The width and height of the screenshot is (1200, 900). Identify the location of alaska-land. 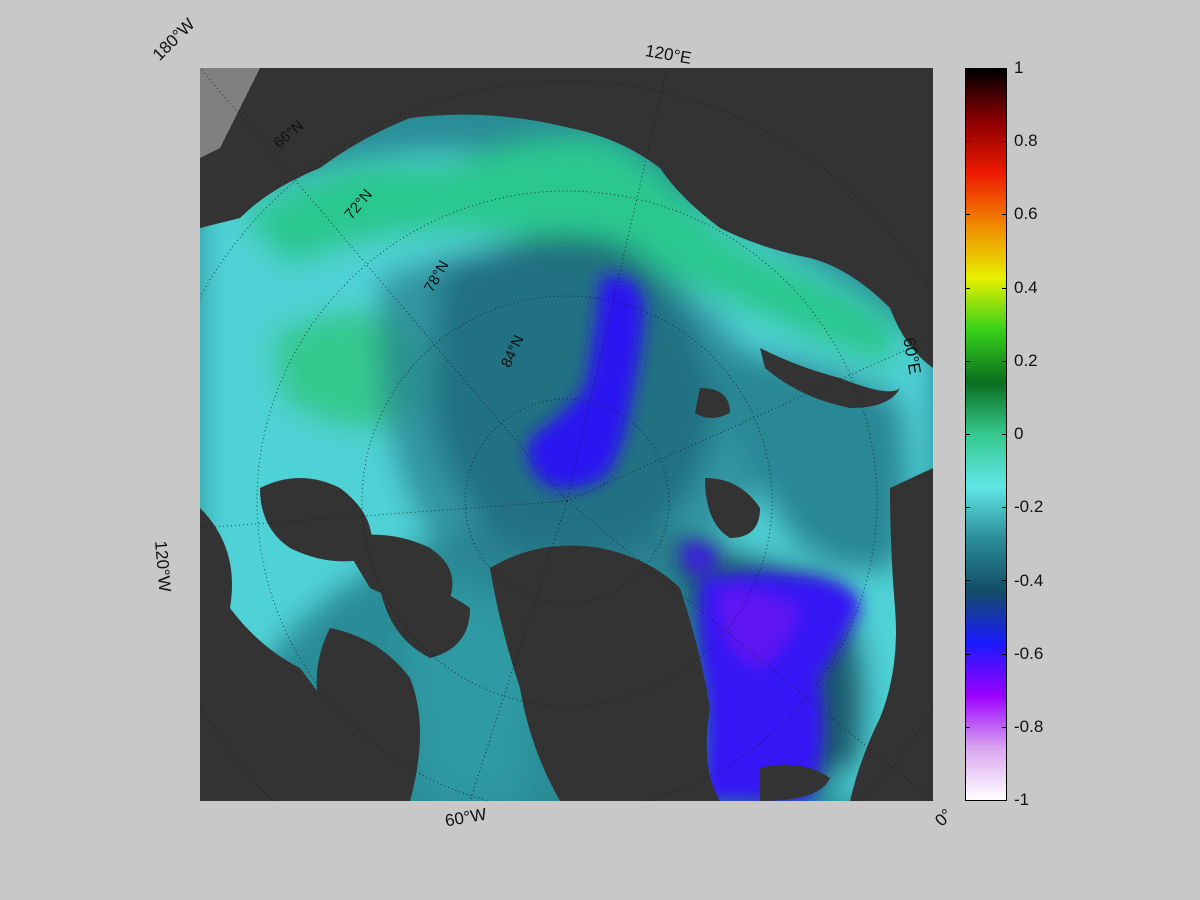
(305, 148).